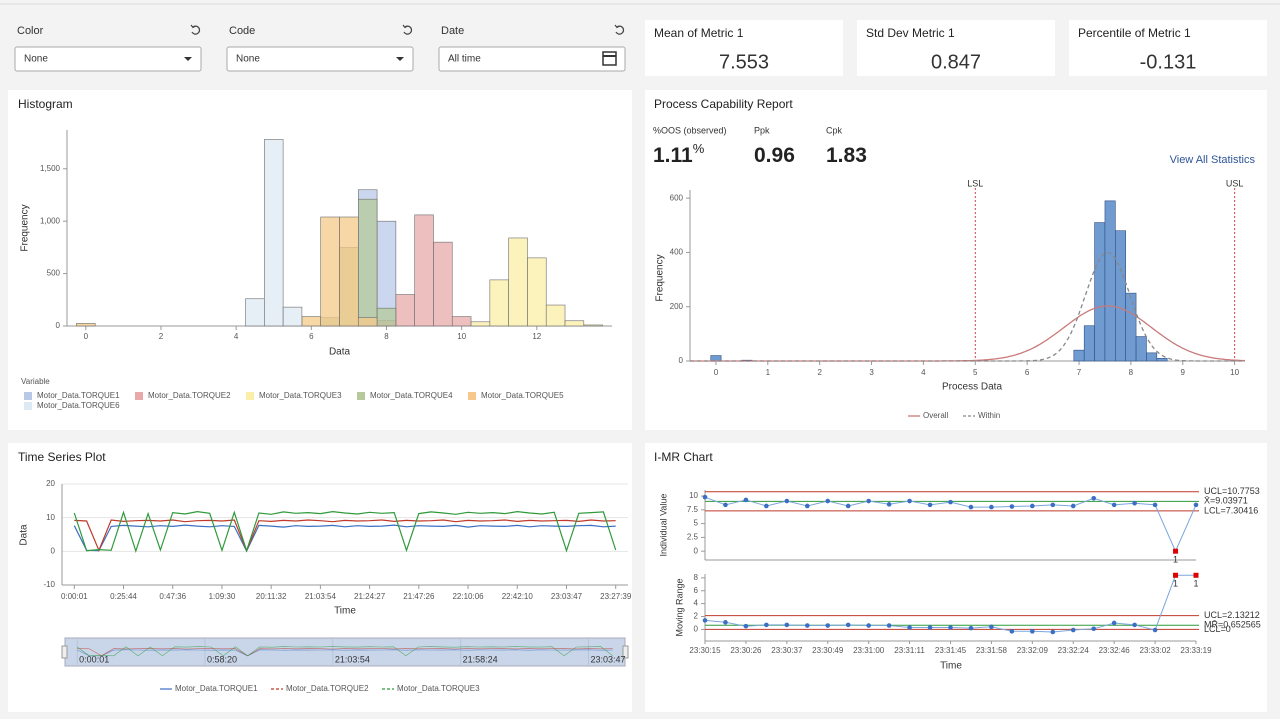  Describe the element at coordinates (663, 525) in the screenshot. I see `y-axis-title: Individual Value` at that location.